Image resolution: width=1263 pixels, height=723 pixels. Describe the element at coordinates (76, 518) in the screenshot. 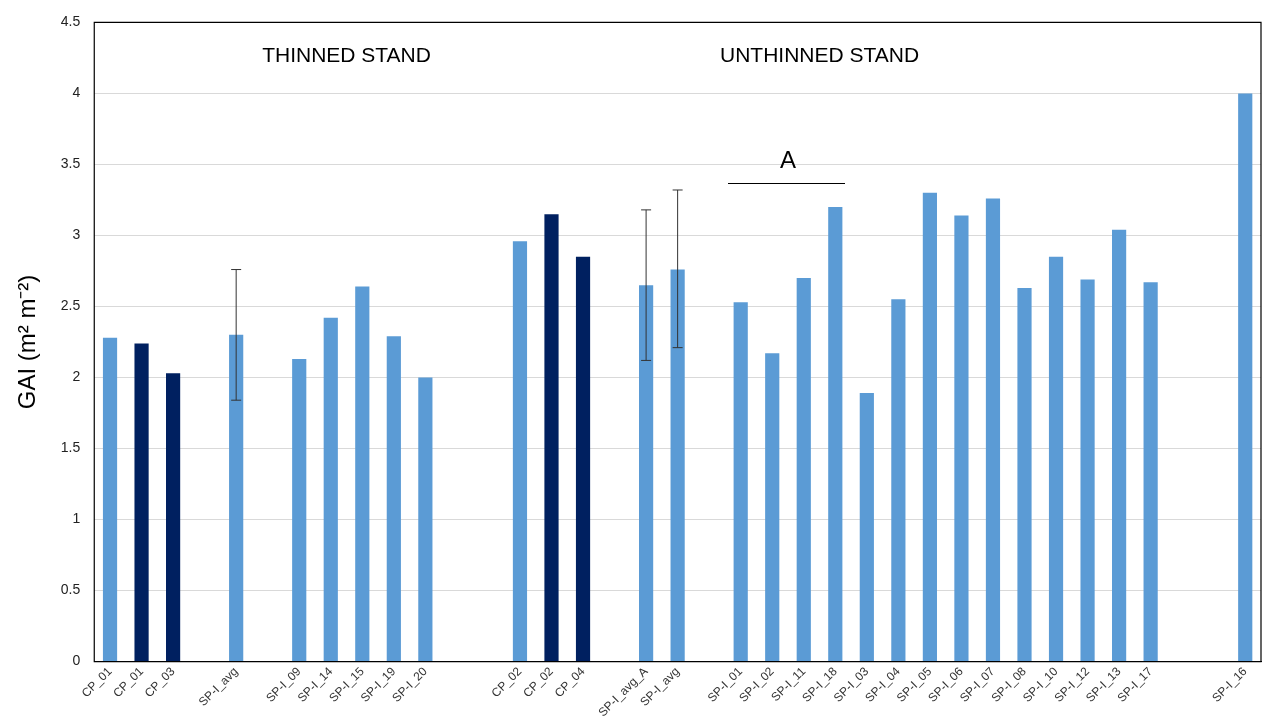

I see `y-tick-label: 1` at that location.